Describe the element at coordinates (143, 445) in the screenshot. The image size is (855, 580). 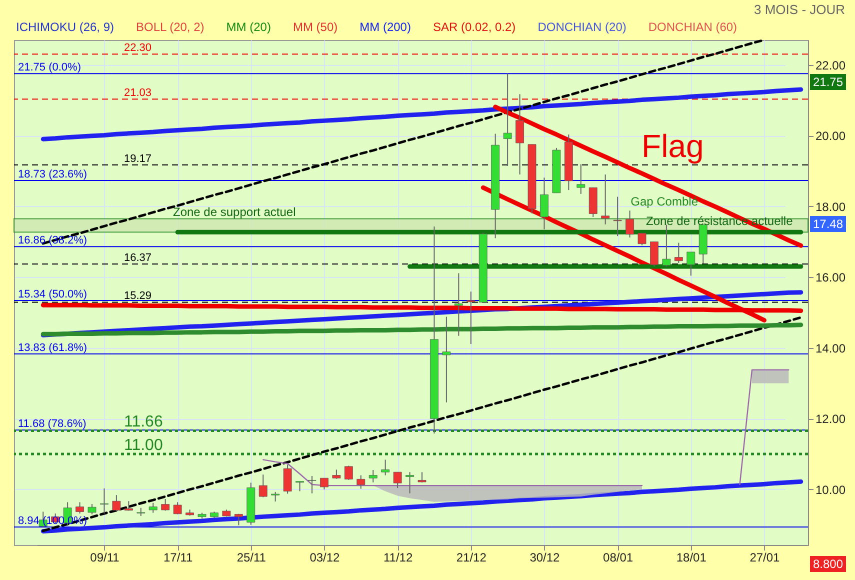
I see `ref-line-label: 11.00` at that location.